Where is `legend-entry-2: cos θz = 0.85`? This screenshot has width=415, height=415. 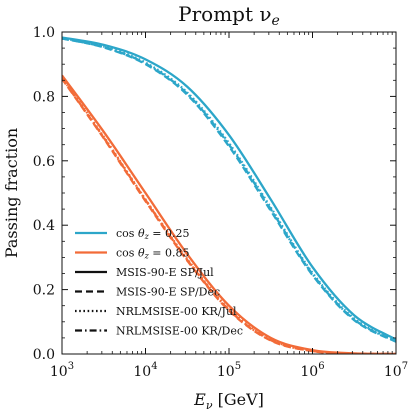
legend-entry-2: cos θz = 0.85 is located at coordinates (132, 254).